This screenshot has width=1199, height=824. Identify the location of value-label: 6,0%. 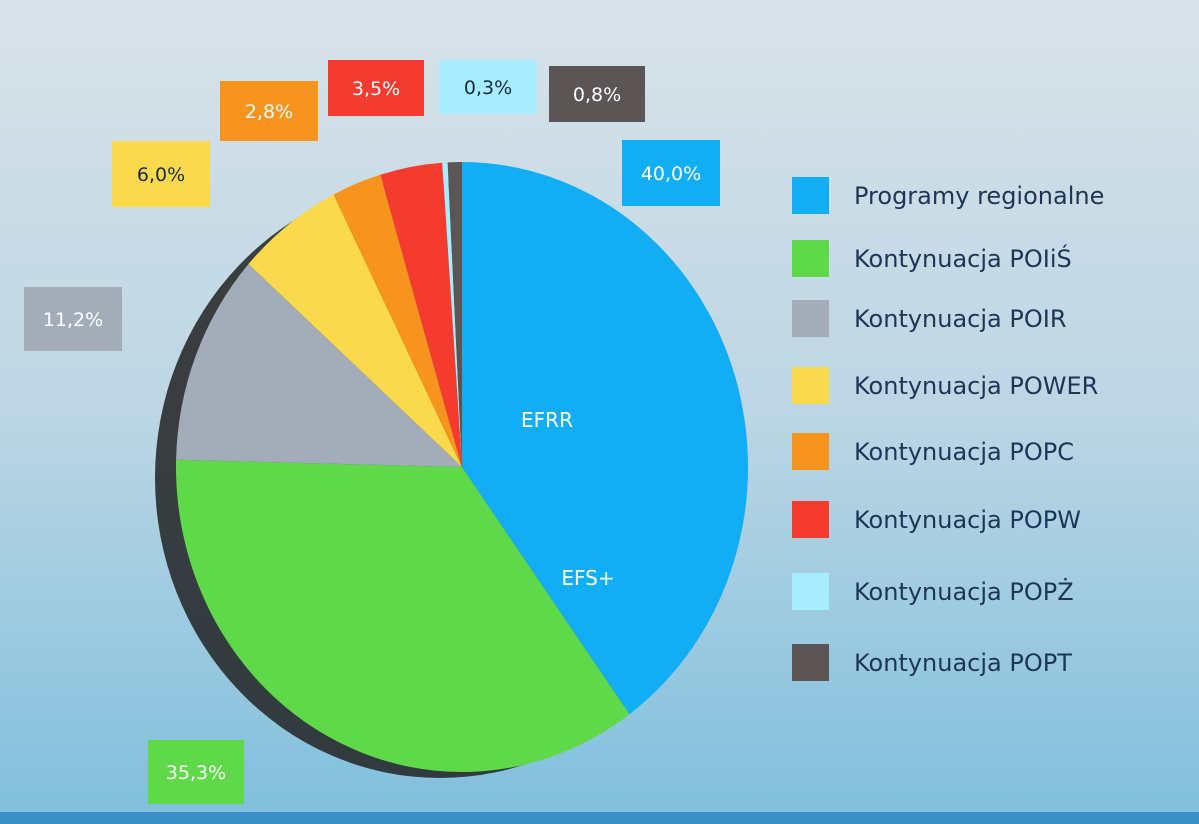
(161, 175).